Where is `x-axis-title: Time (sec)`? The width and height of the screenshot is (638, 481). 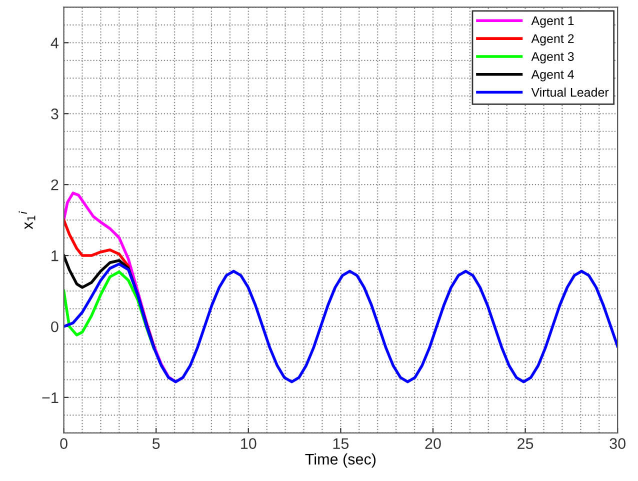 x-axis-title: Time (sec) is located at coordinates (340, 460).